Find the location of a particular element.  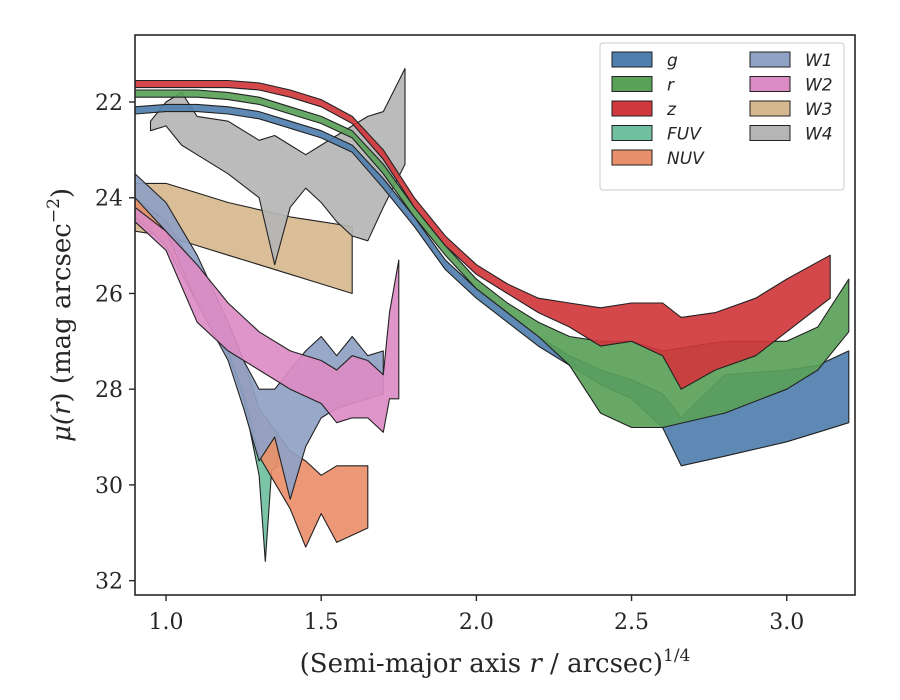

x-axis-ticks: 1.0 1.5 2.0 2.5 3.0 is located at coordinates (476, 615).